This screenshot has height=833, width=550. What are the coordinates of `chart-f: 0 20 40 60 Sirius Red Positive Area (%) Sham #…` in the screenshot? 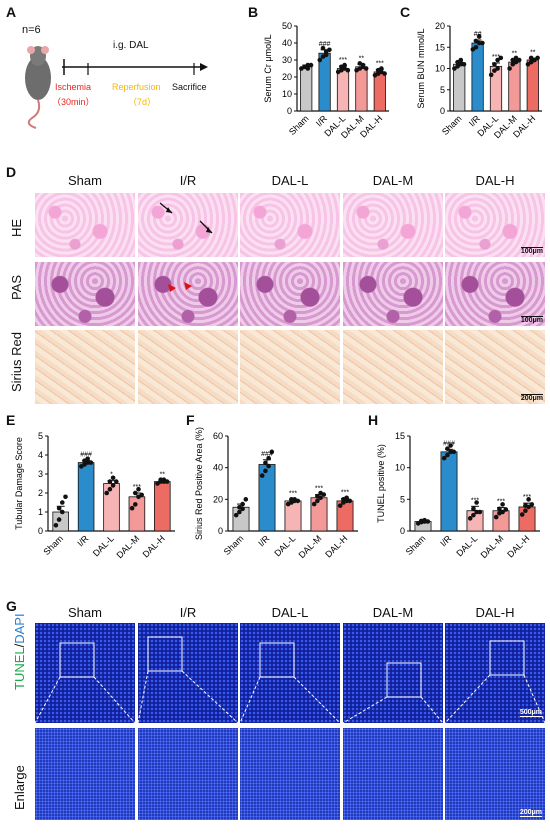 It's located at (276, 493).